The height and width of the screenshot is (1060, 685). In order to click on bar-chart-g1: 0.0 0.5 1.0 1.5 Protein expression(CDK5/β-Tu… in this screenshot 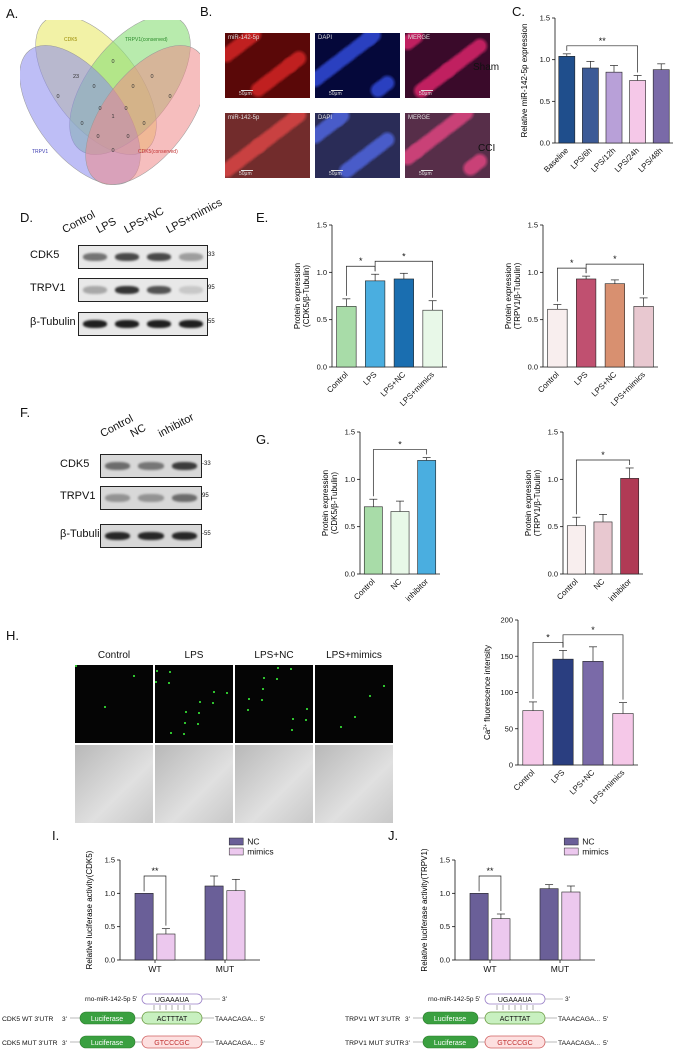, I will do `click(380, 515)`.